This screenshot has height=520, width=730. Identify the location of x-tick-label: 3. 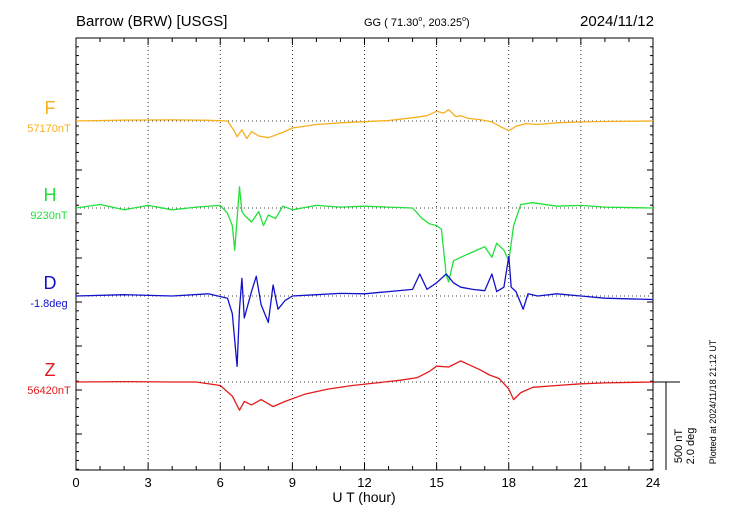
(148, 482).